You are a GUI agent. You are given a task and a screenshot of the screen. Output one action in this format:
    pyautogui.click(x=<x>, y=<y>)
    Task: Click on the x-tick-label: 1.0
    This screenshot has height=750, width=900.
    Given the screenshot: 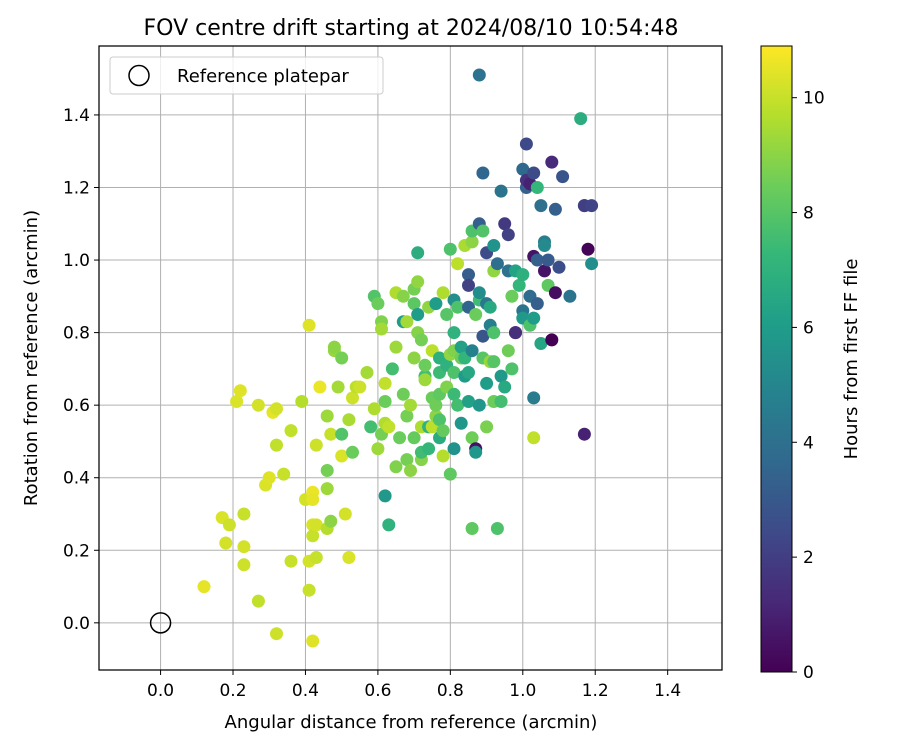 What is the action you would take?
    pyautogui.click(x=522, y=691)
    